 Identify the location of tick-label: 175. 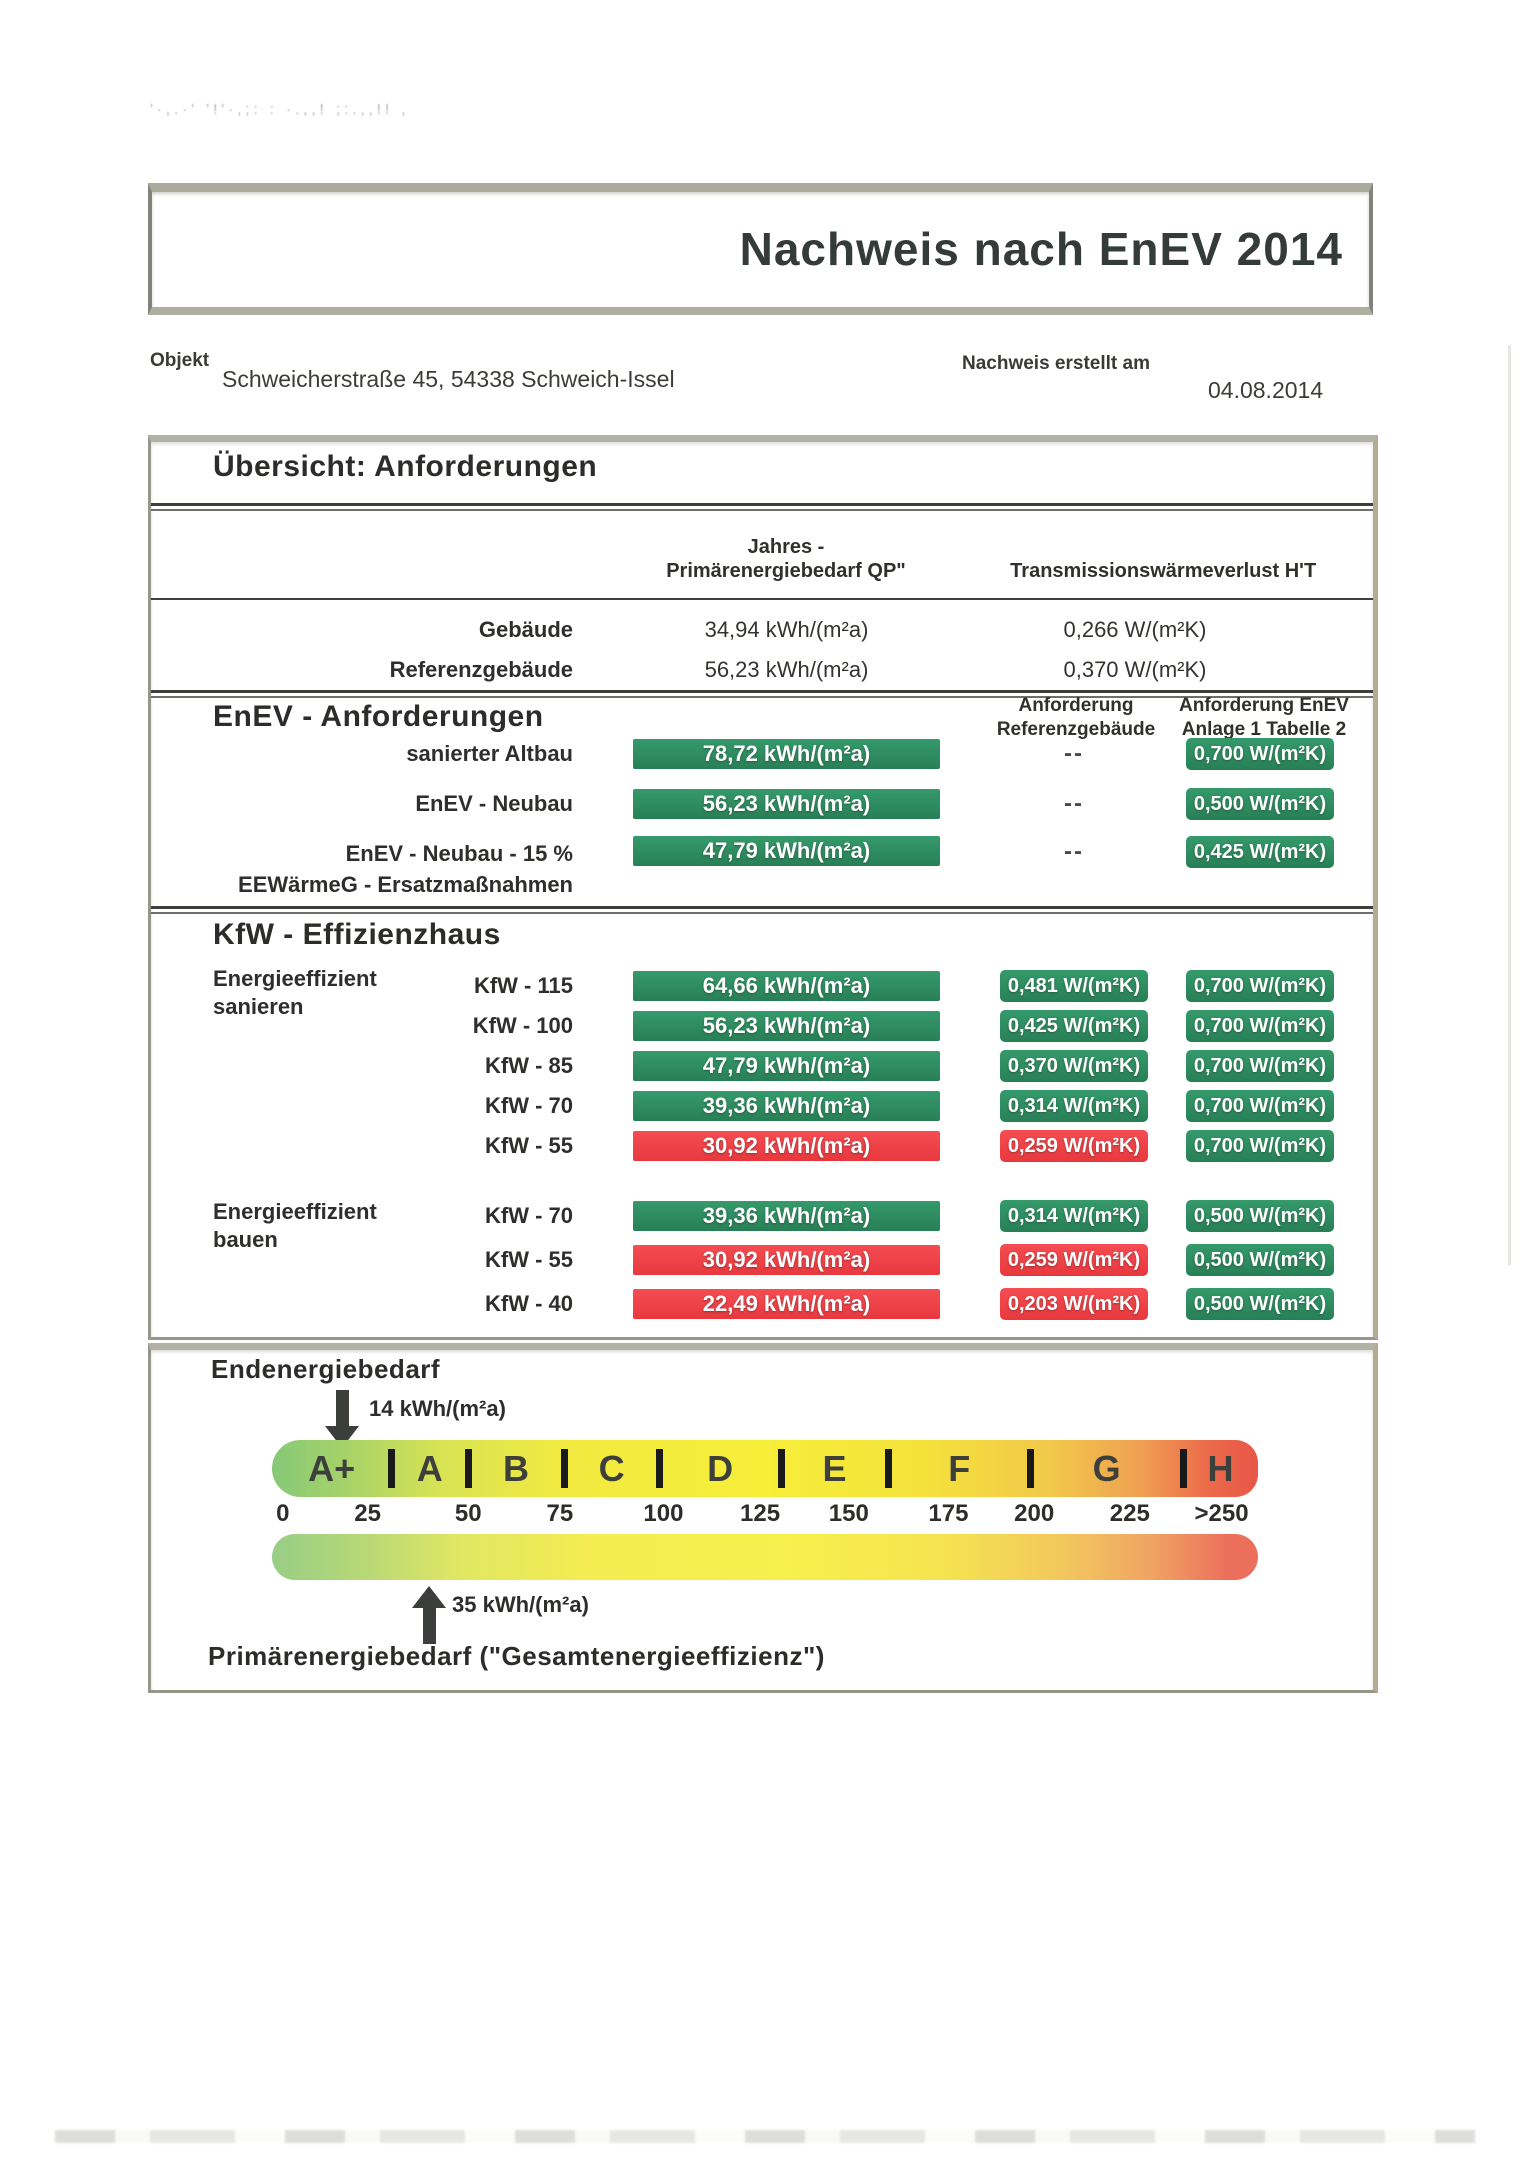
(948, 1513).